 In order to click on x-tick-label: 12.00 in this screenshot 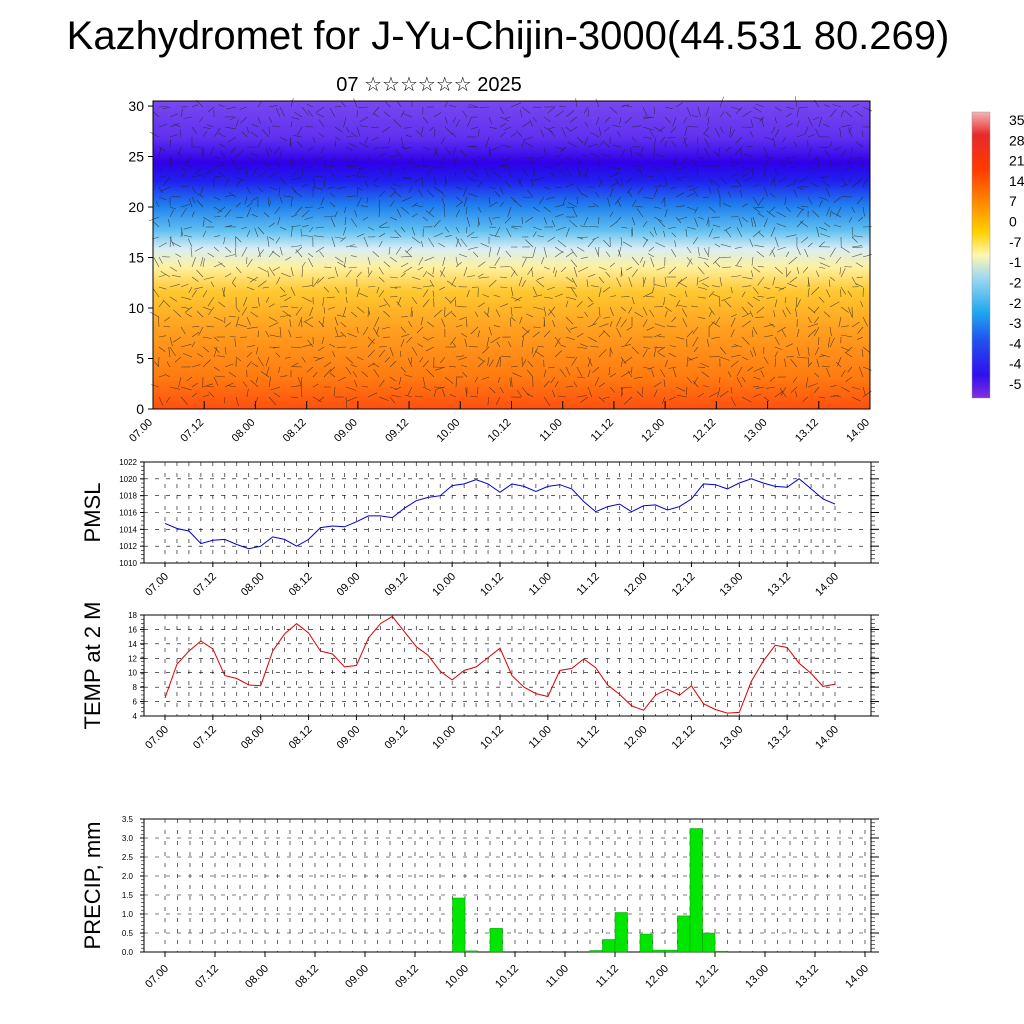, I will do `click(636, 585)`.